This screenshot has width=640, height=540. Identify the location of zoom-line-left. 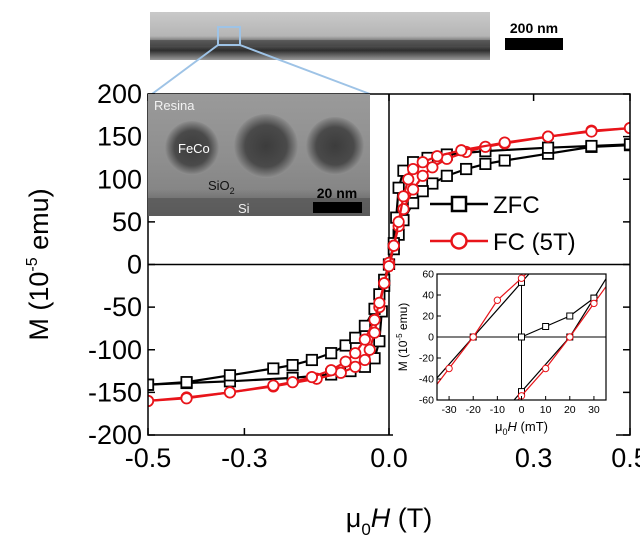
(185, 69).